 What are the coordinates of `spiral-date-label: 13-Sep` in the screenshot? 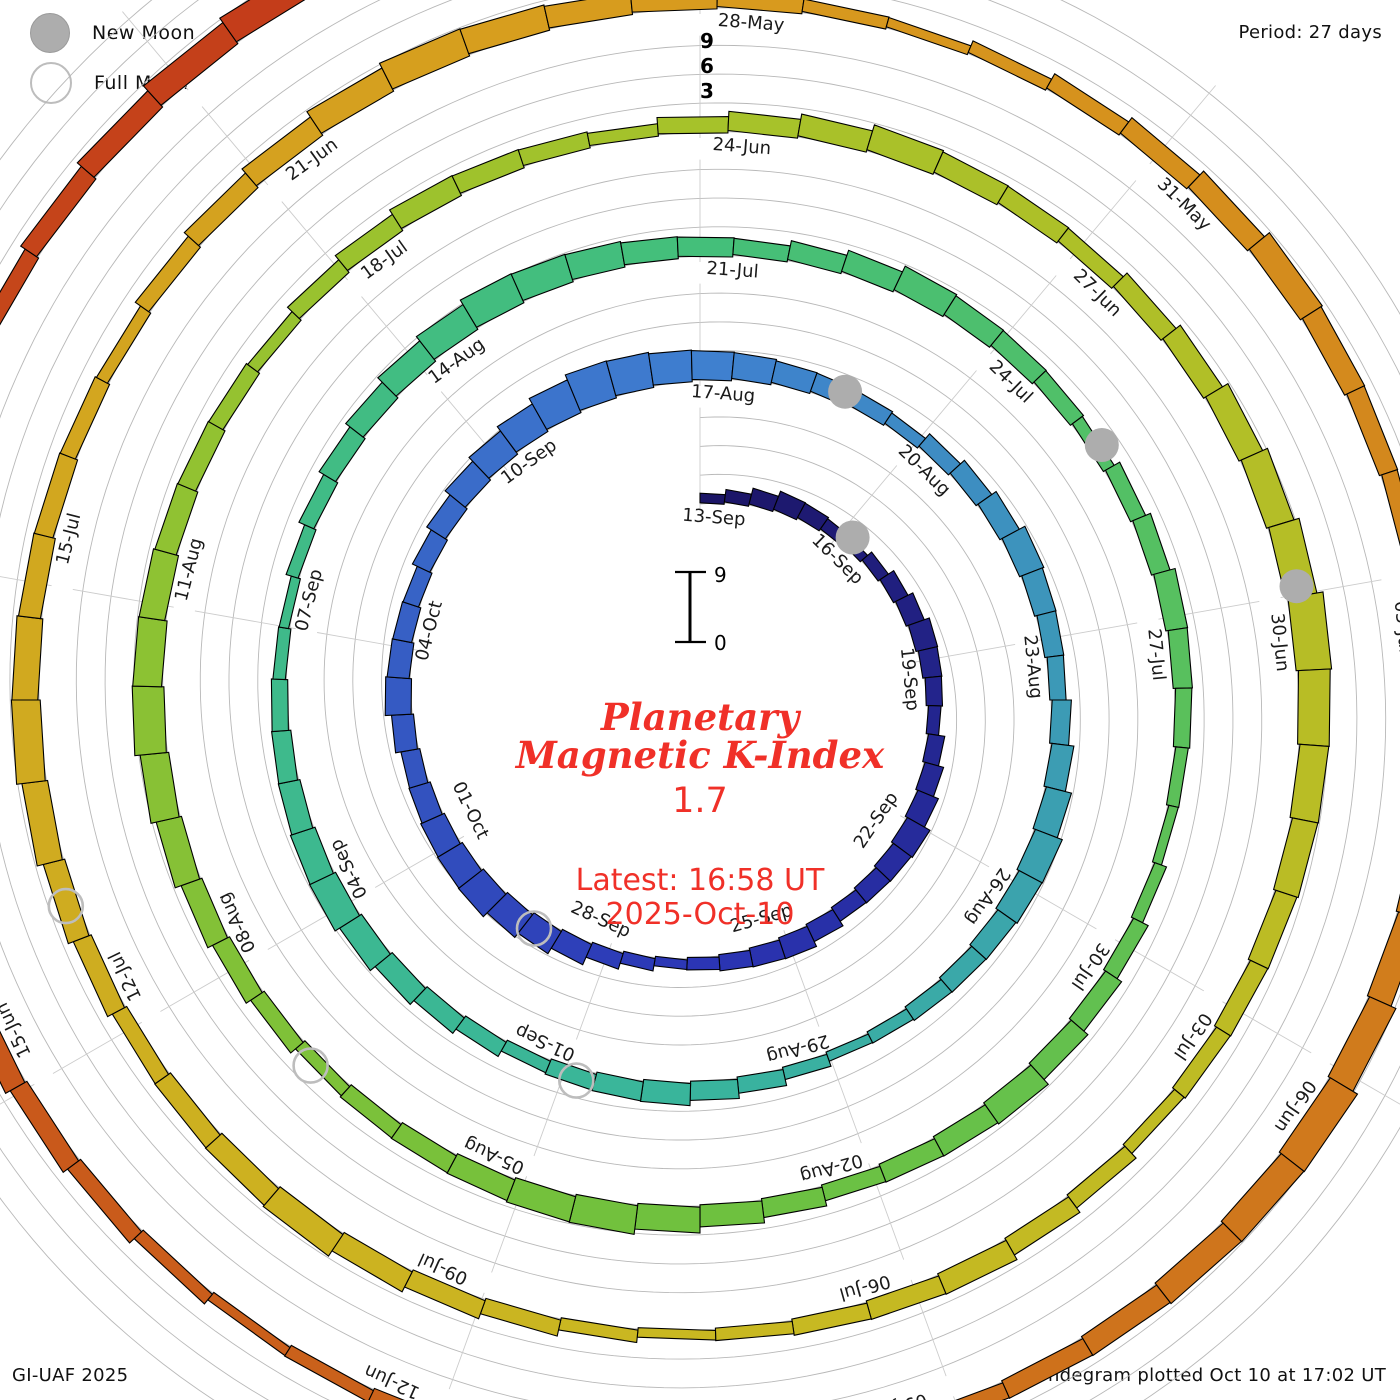 It's located at (713, 518).